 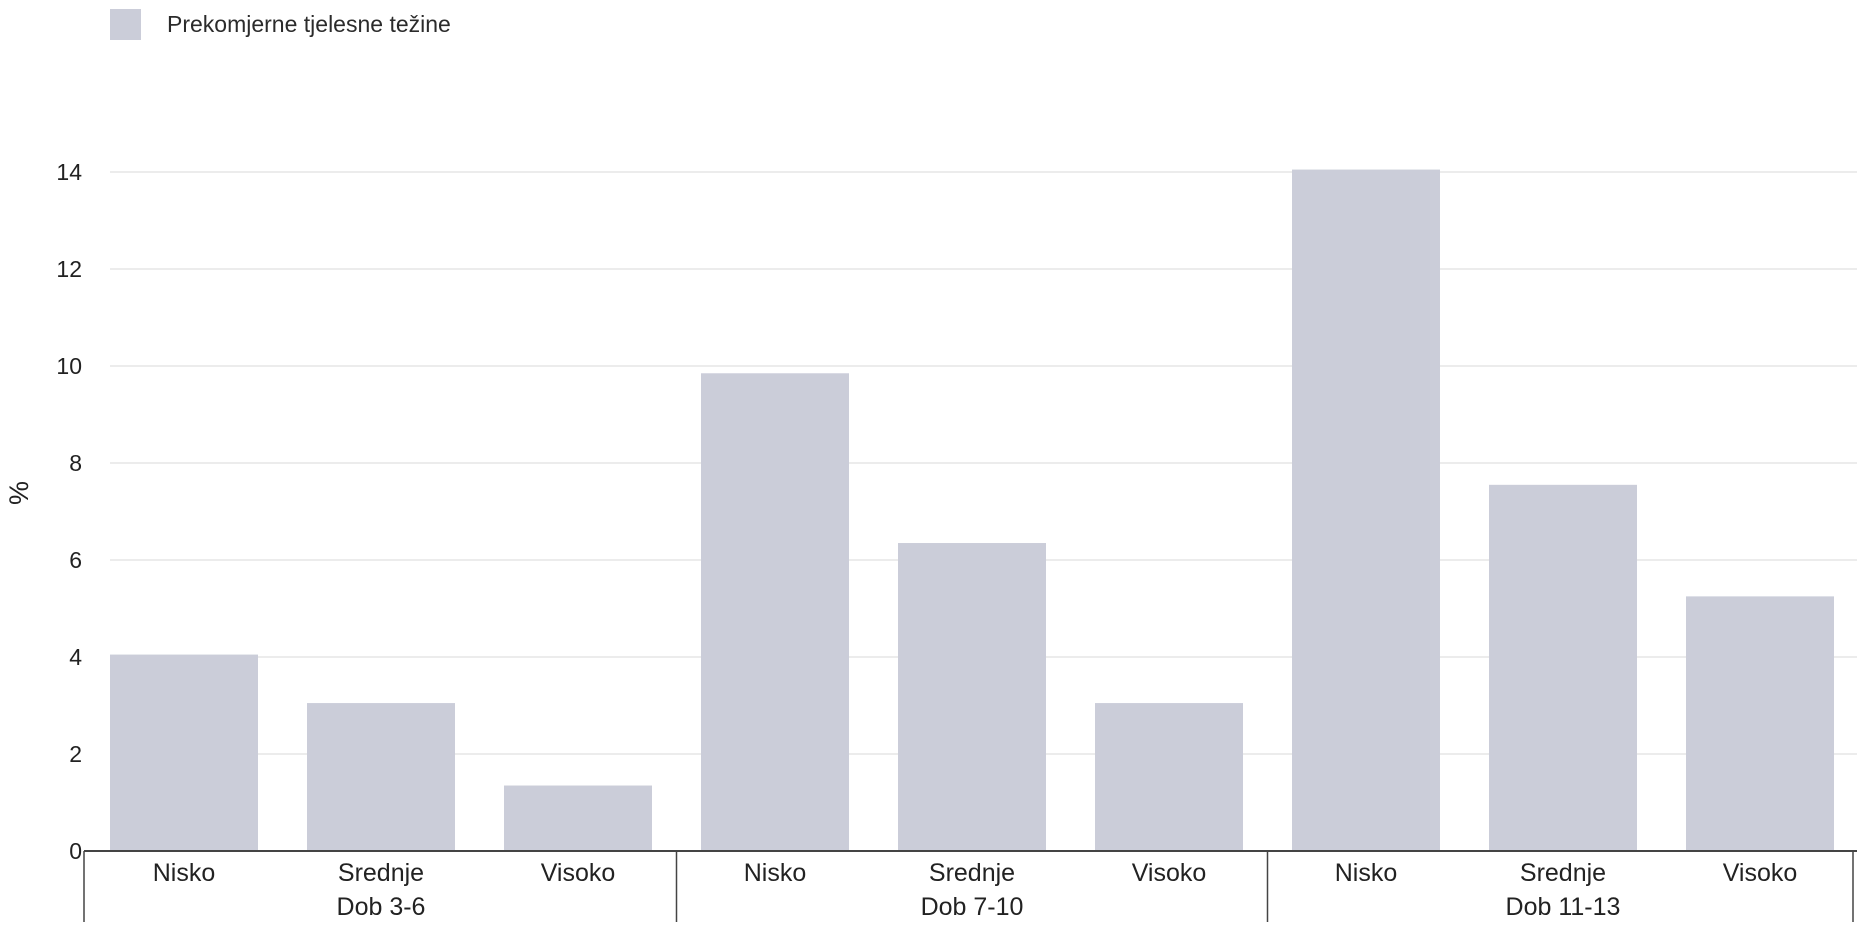 I want to click on legend-label: Prekomjerne tjelesne težine, so click(x=309, y=23).